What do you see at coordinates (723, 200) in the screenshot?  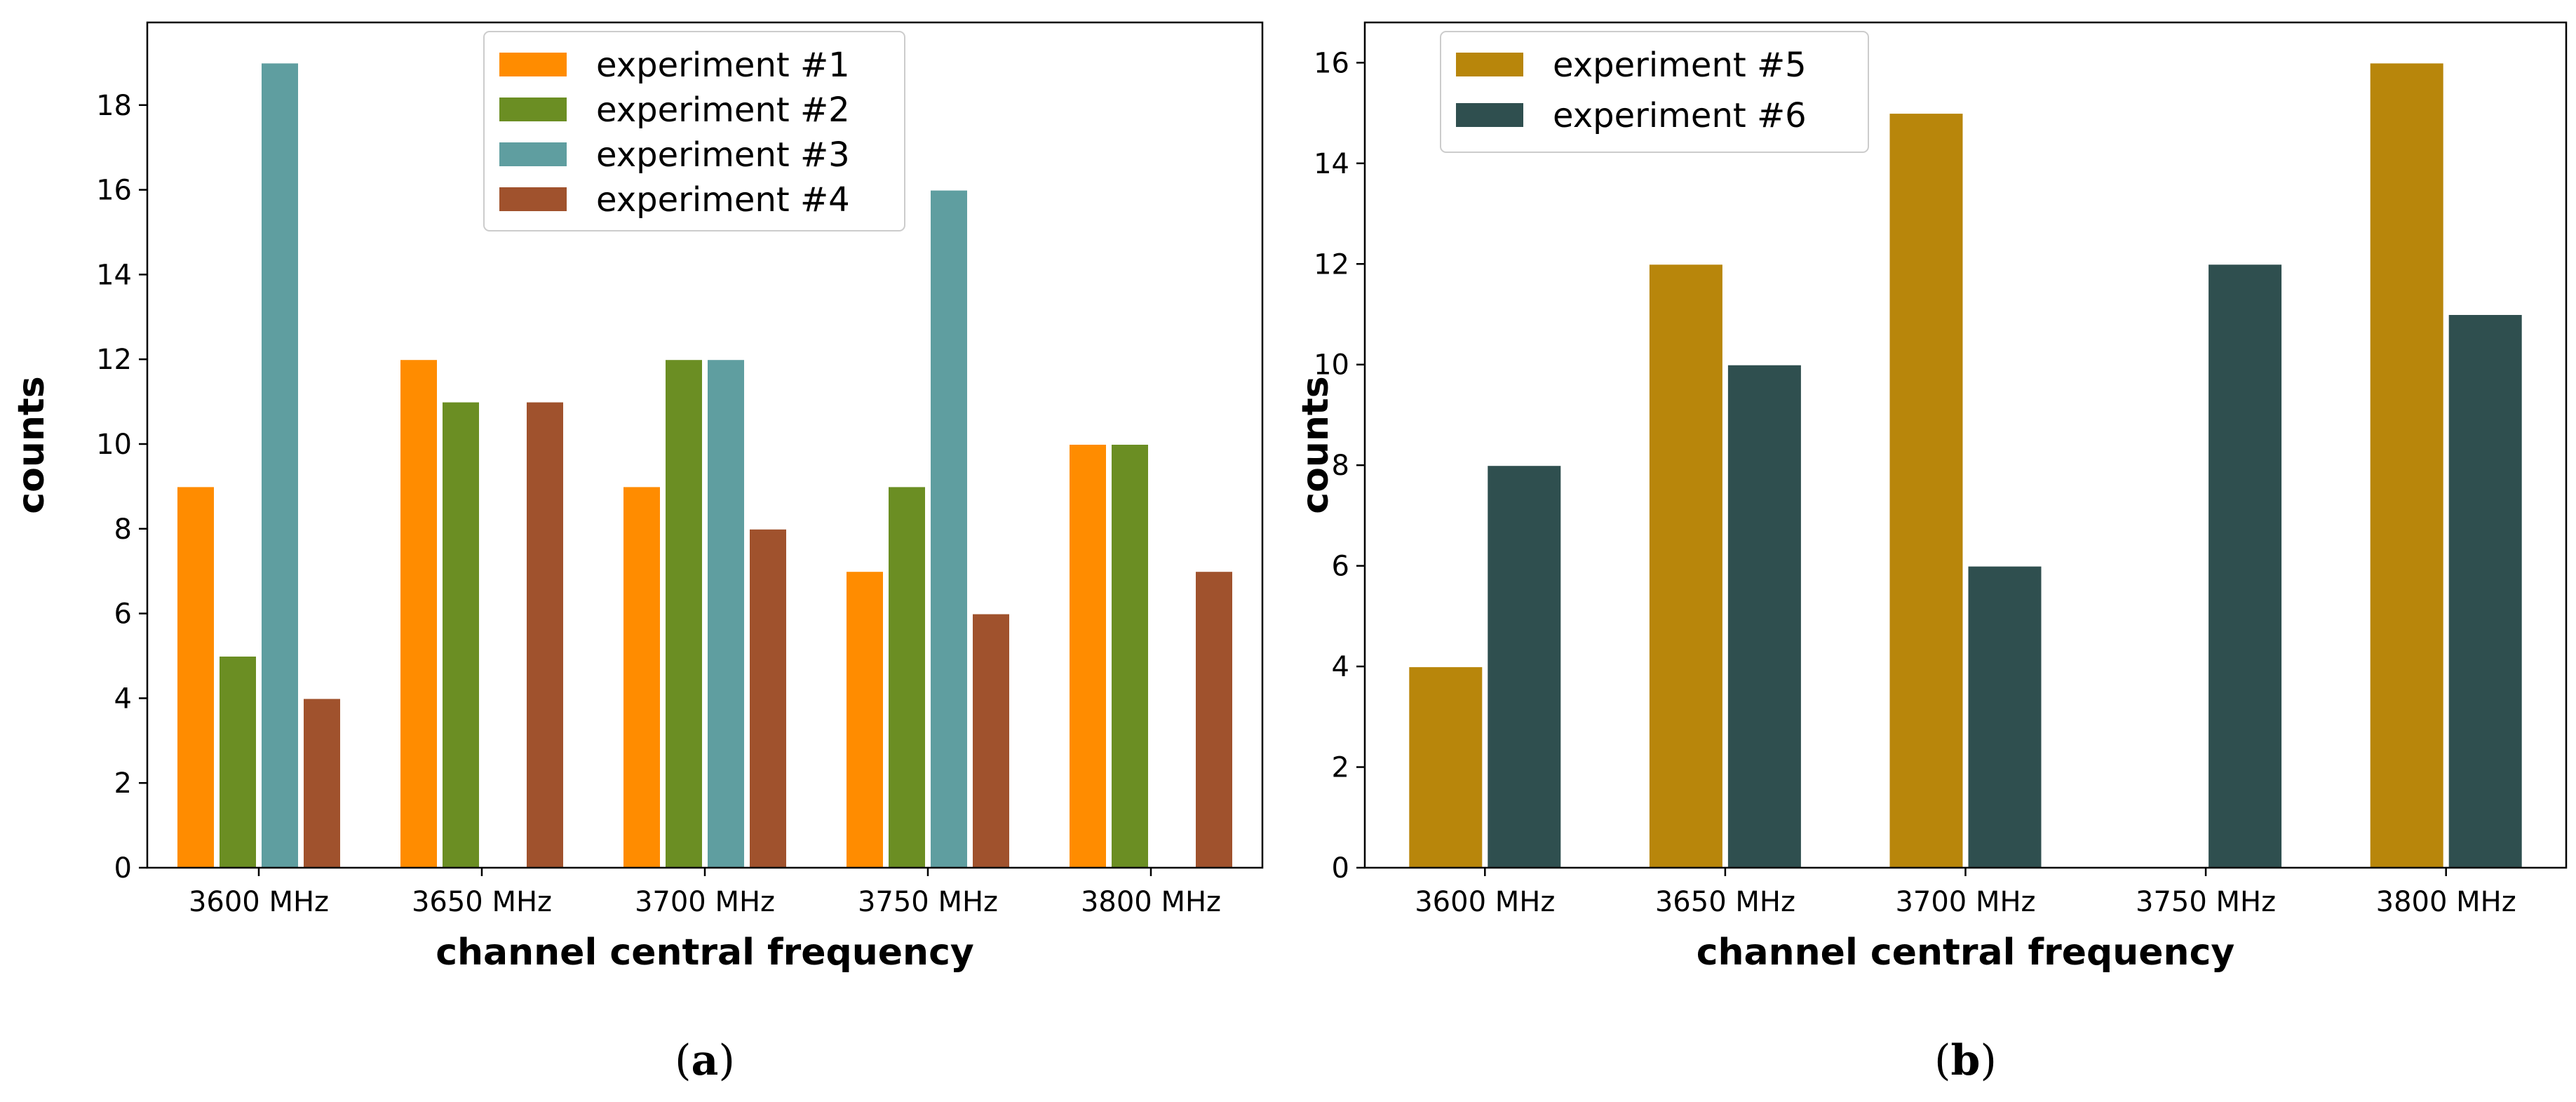 I see `legend-label: experiment #4` at bounding box center [723, 200].